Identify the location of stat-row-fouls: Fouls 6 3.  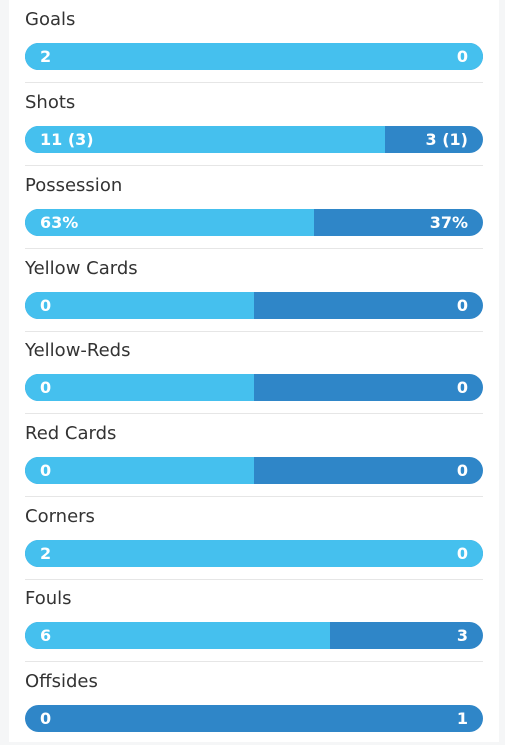
(254, 620).